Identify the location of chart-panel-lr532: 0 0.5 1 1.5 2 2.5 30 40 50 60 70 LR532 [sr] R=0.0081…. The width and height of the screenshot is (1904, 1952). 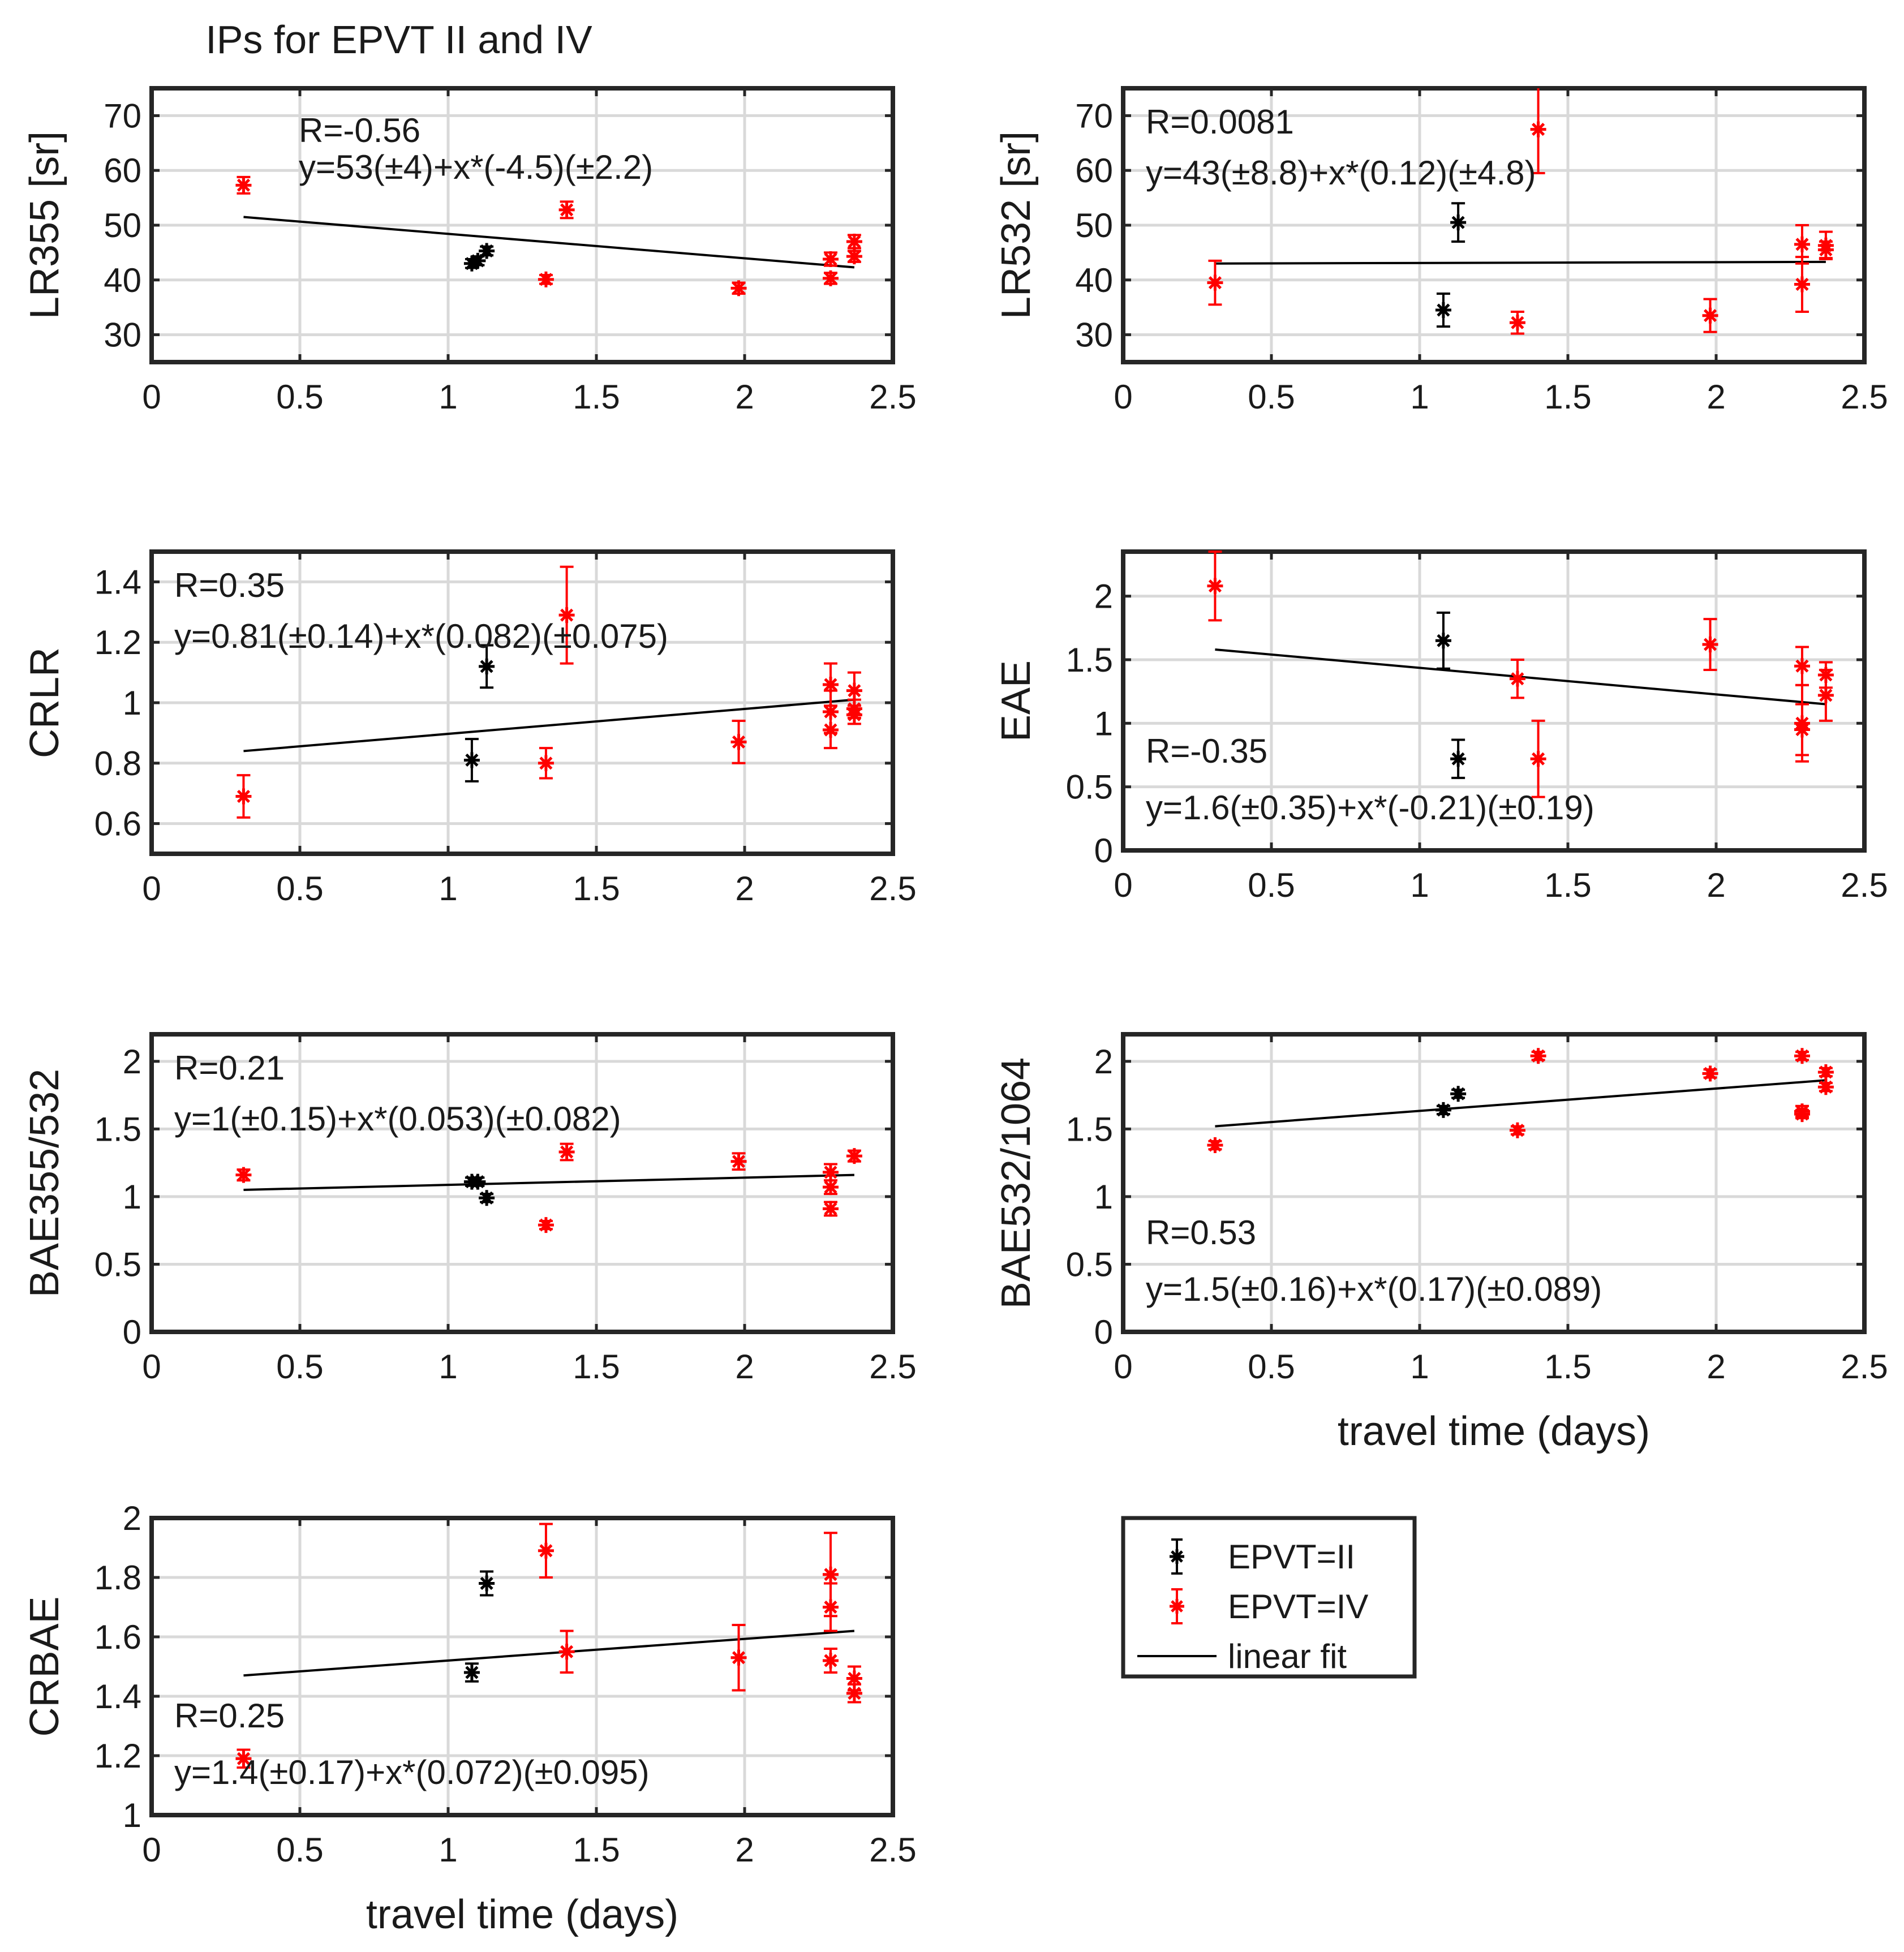
(1441, 251).